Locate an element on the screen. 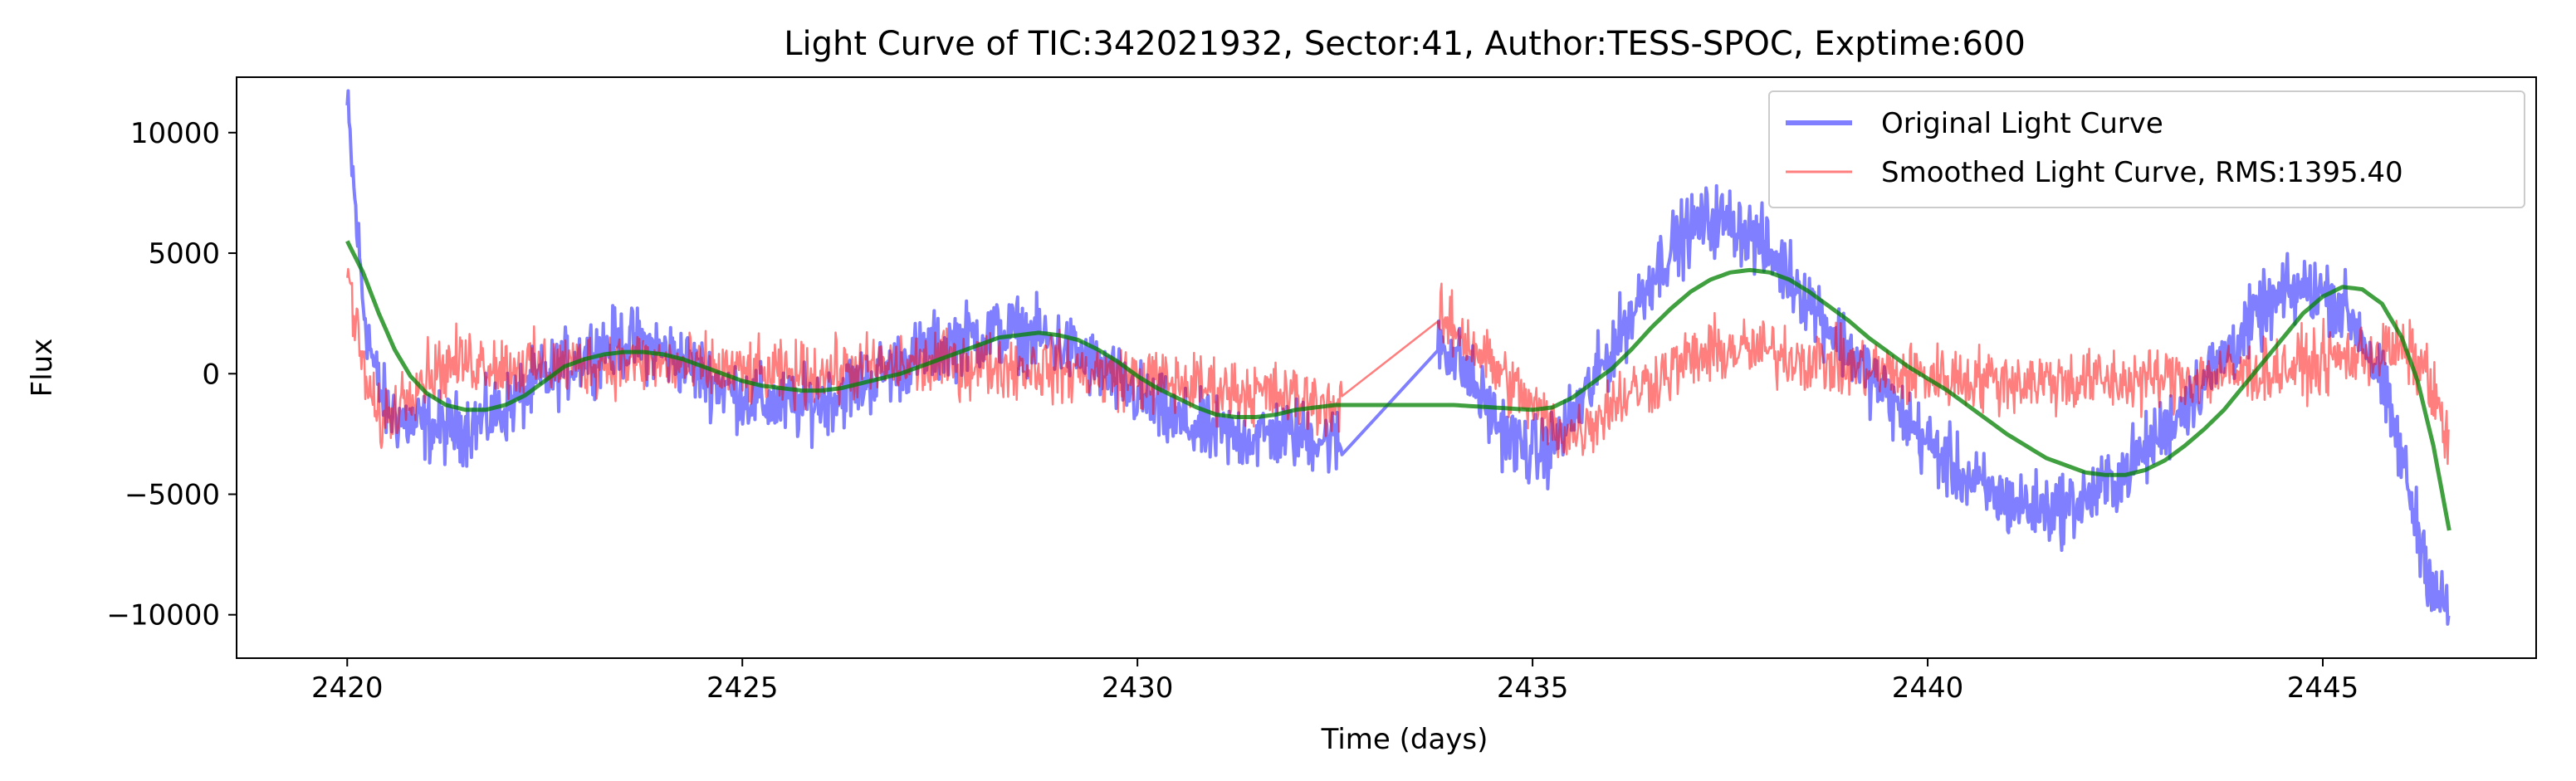 This screenshot has height=781, width=2576. x-tick-label: 2425 is located at coordinates (742, 688).